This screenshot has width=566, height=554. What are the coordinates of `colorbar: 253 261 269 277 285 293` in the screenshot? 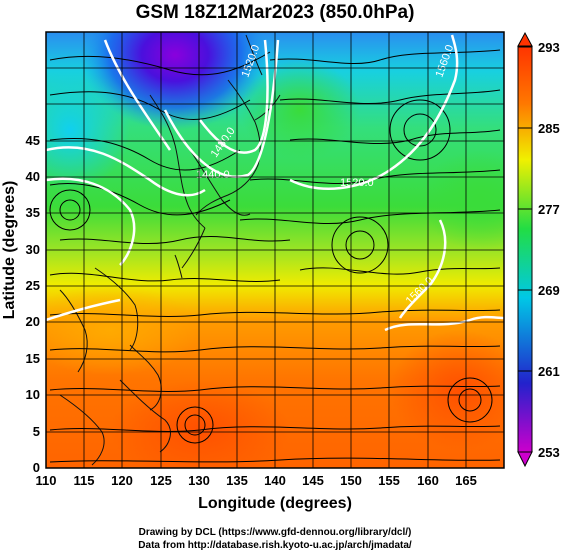 It's located at (538, 249).